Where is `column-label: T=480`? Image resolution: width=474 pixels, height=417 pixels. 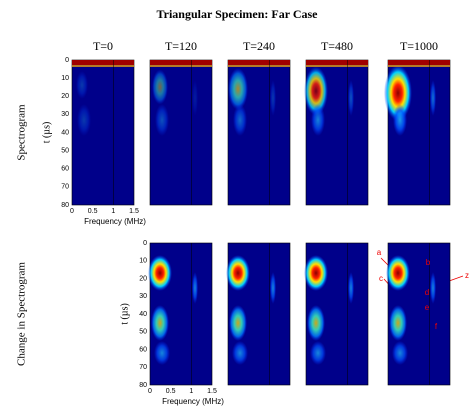 column-label: T=480 is located at coordinates (337, 46).